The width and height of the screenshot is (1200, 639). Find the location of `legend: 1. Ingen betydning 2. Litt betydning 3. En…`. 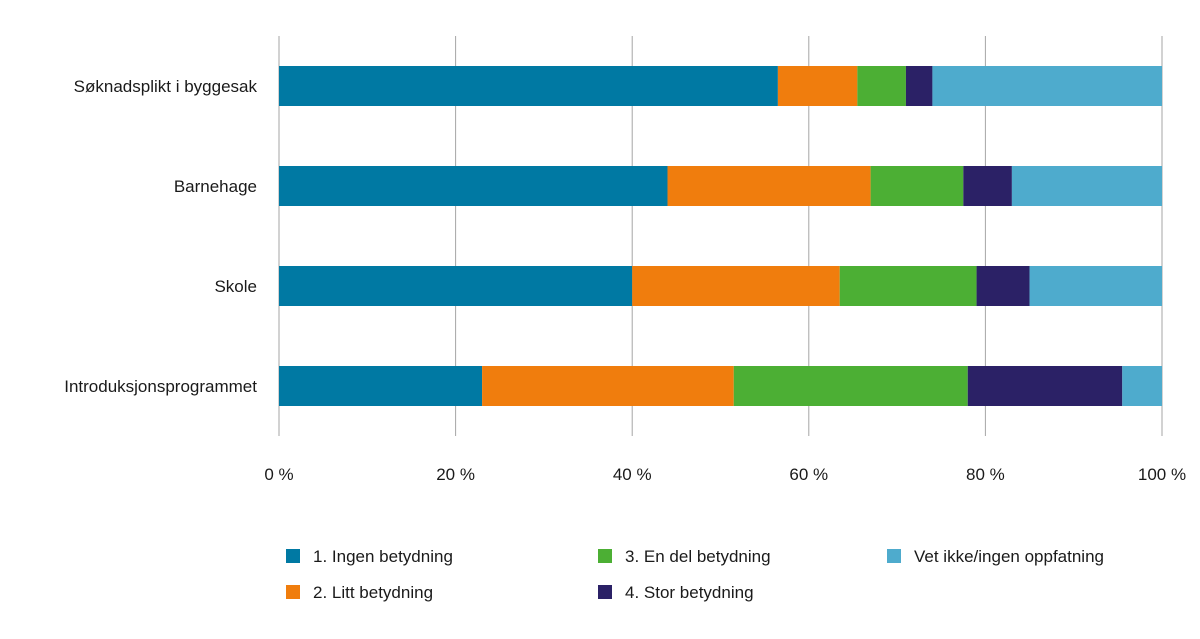

legend: 1. Ingen betydning 2. Litt betydning 3. En… is located at coordinates (695, 574).